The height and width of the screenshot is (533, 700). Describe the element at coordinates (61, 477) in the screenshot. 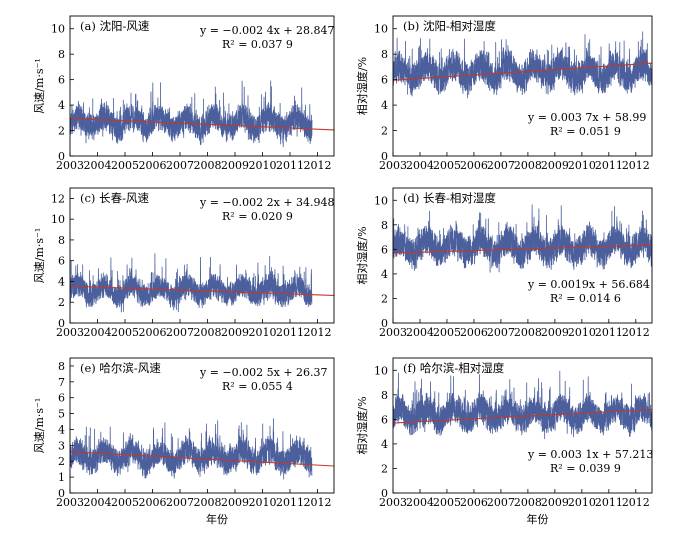

I see `y-tick-label: 1` at that location.